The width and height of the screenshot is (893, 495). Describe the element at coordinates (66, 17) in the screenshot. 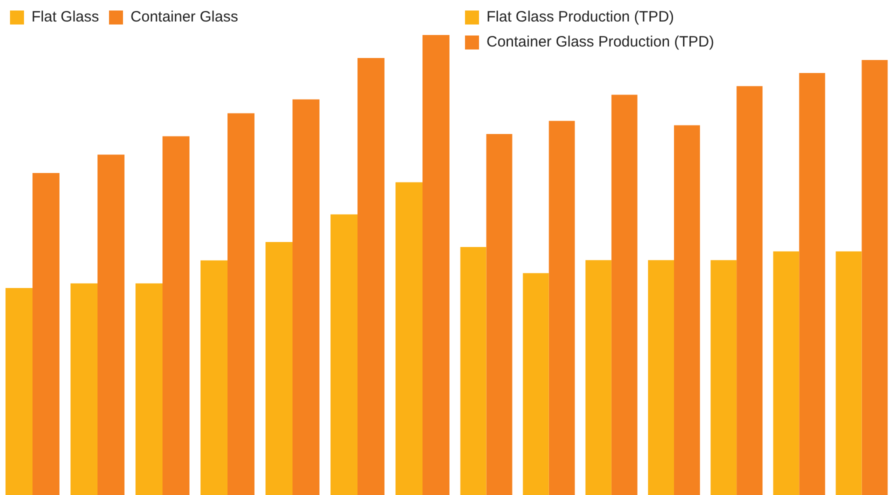

I see `legend-label: Flat Glass` at that location.